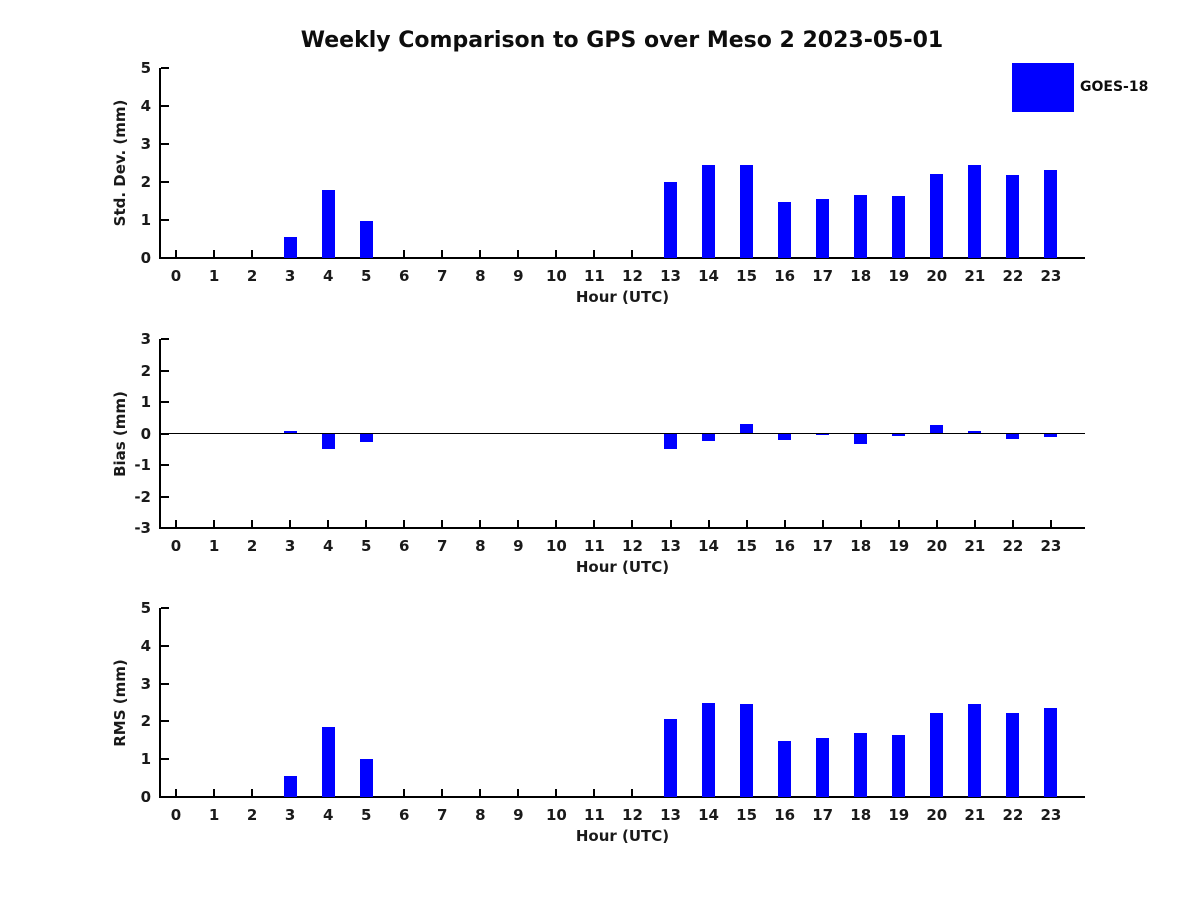 This screenshot has height=900, width=1200. What do you see at coordinates (622, 433) in the screenshot?
I see `zero-line` at bounding box center [622, 433].